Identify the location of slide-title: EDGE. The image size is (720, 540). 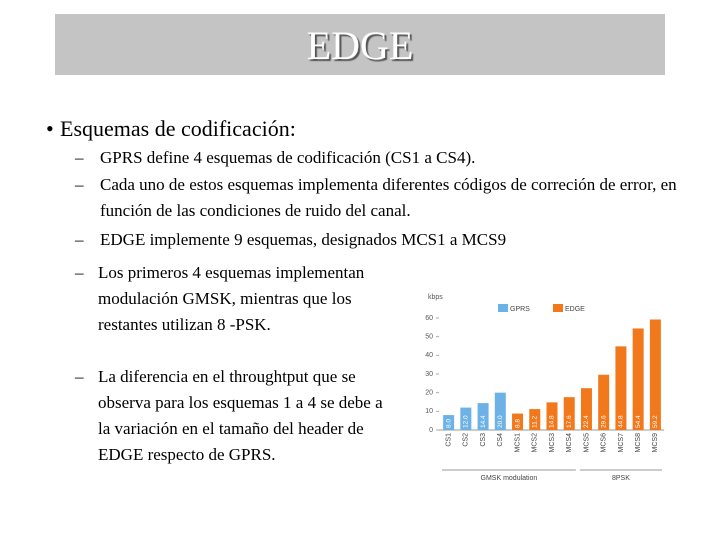
(360, 45).